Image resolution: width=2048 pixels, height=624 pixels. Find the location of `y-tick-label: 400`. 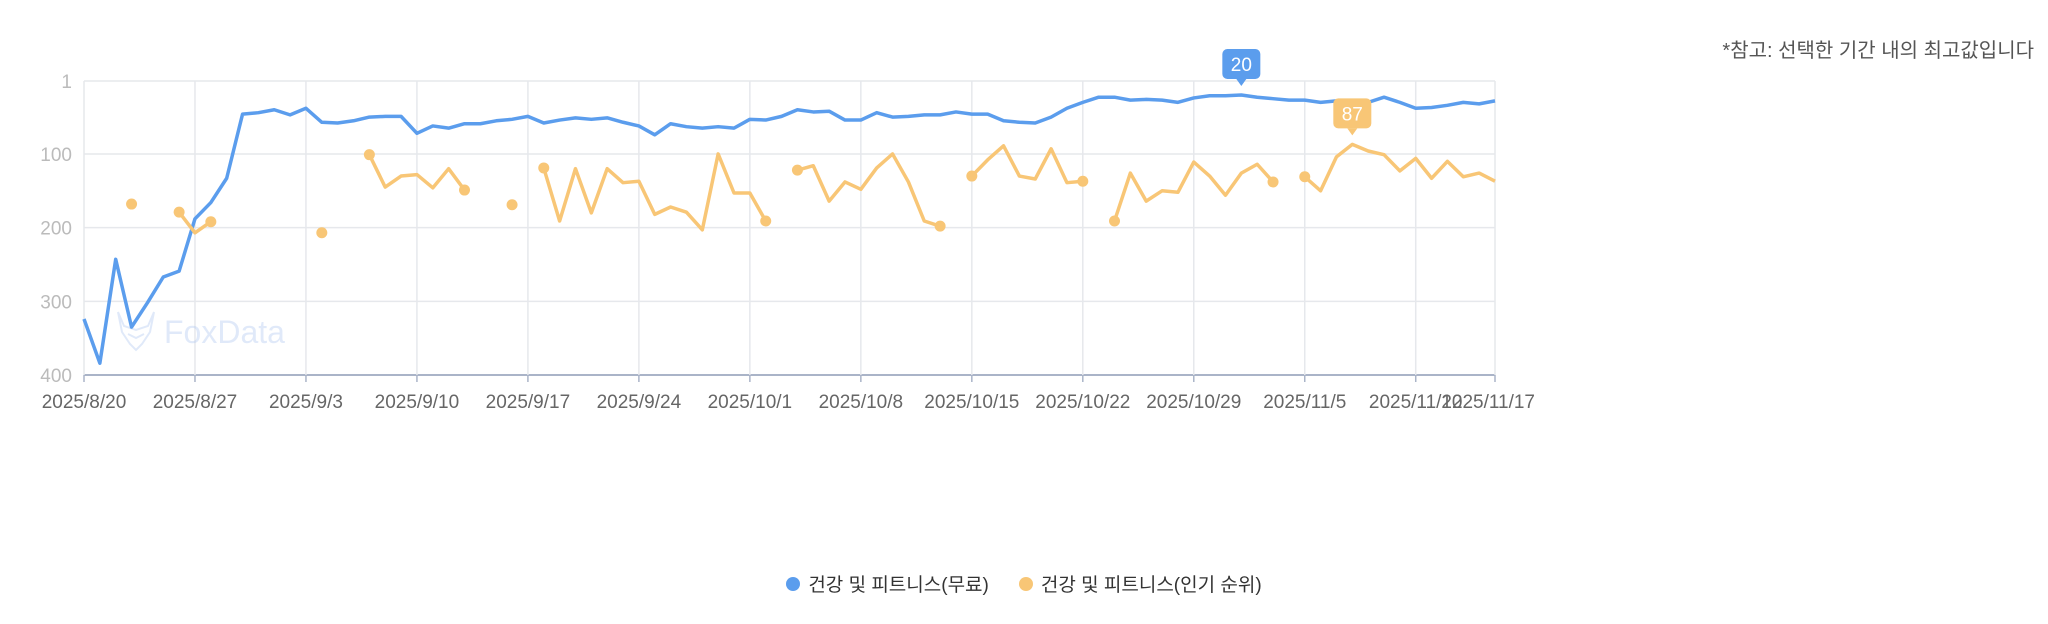

y-tick-label: 400 is located at coordinates (56, 376).